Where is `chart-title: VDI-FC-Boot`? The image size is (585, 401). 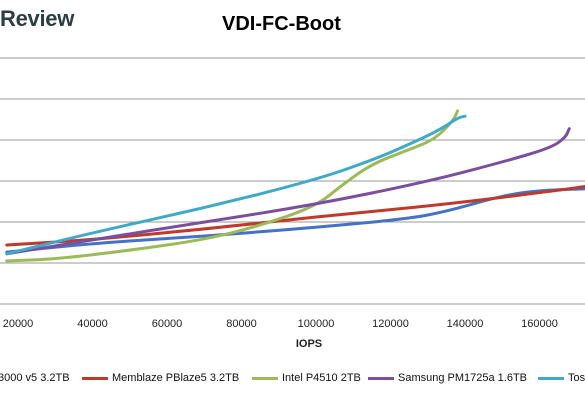
chart-title: VDI-FC-Boot is located at coordinates (281, 24).